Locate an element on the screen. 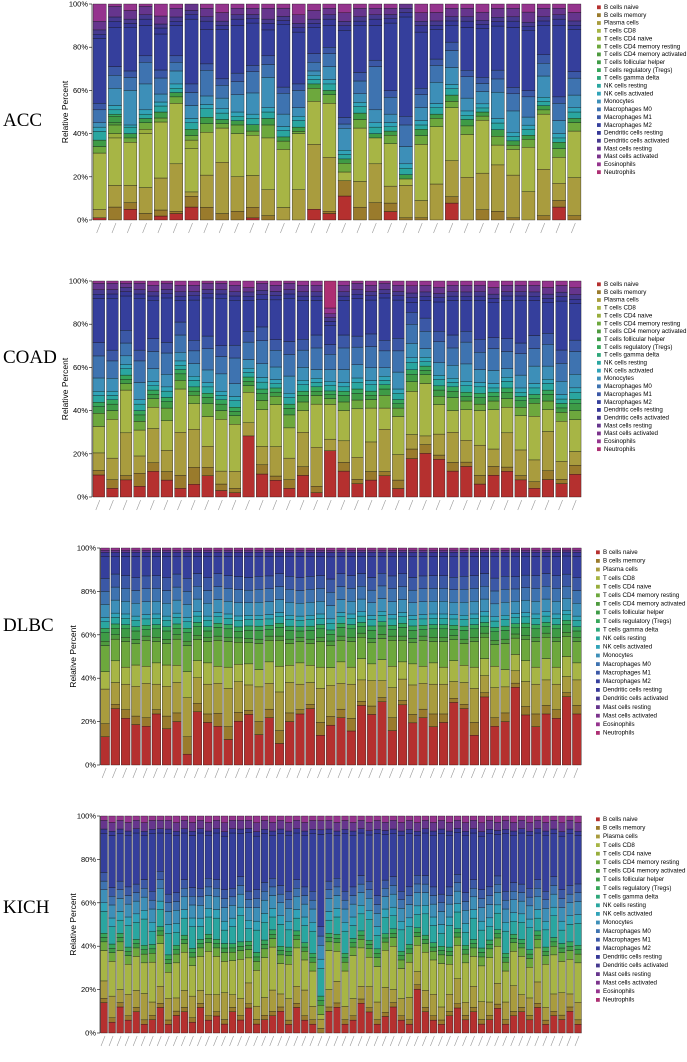  legend-label: NK cells resting is located at coordinates (625, 638).